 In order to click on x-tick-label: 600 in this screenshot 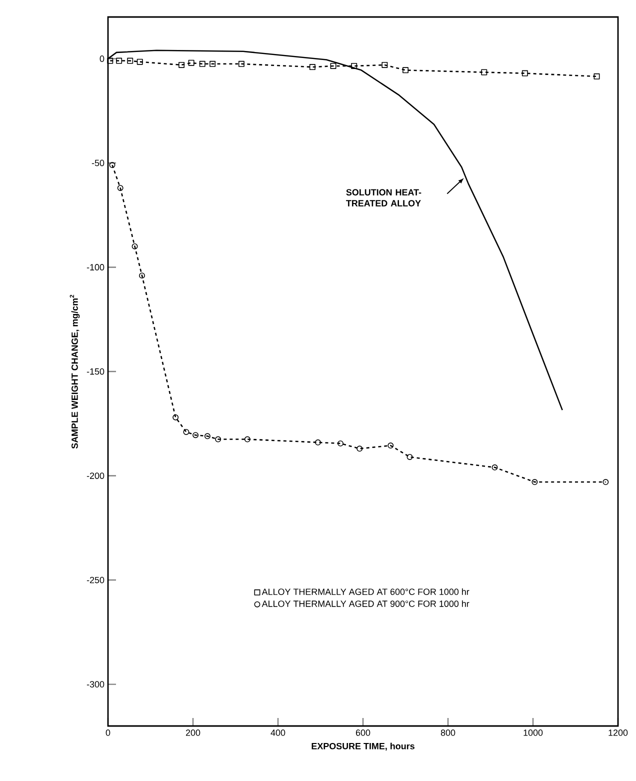, I will do `click(363, 733)`.